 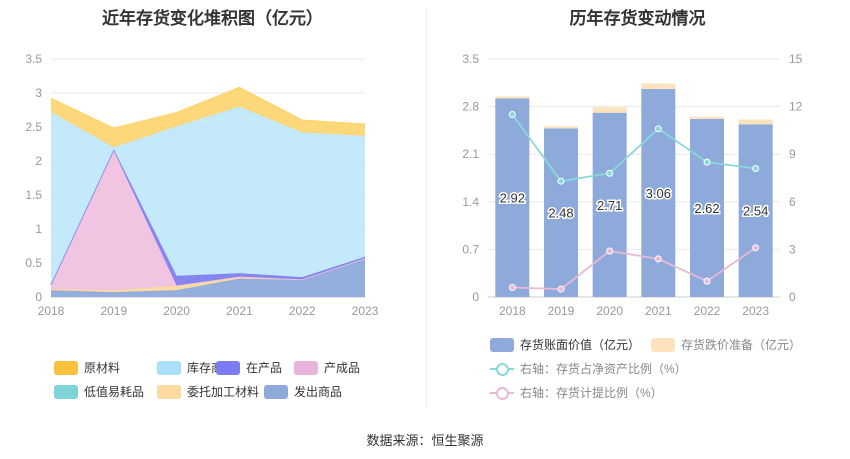 I want to click on right-y-tick-label: 3.5, so click(x=470, y=59).